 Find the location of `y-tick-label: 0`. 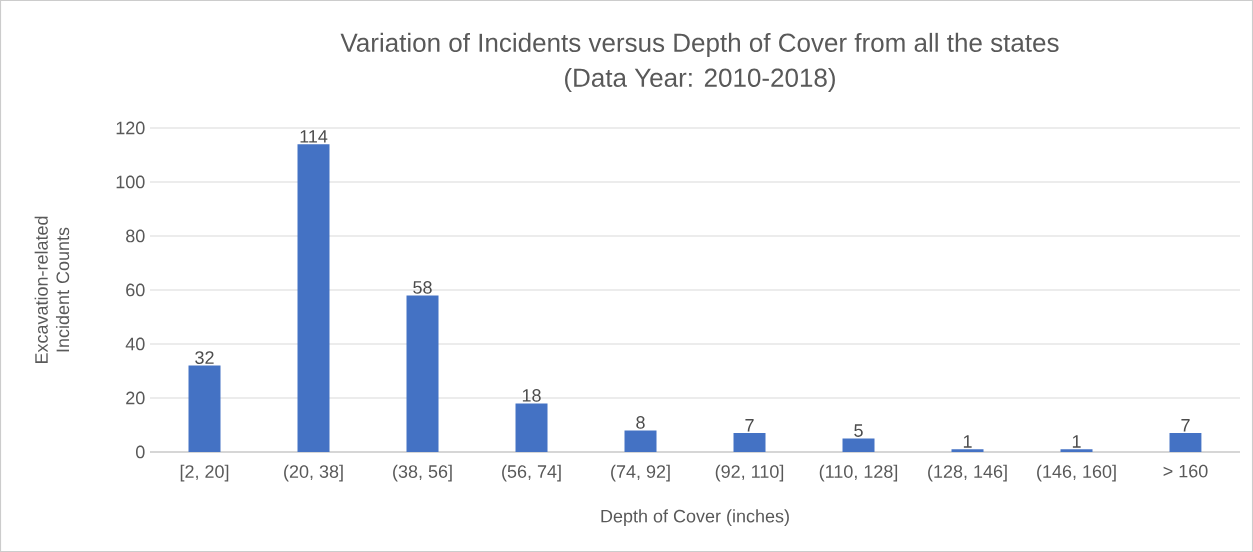

y-tick-label: 0 is located at coordinates (140, 452).